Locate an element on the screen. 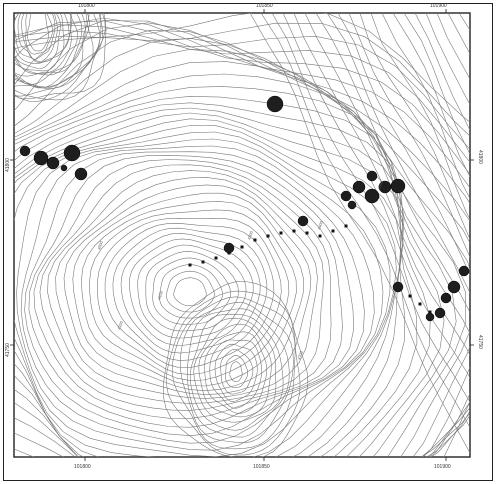  contour-label: 4100 is located at coordinates (160, 295).